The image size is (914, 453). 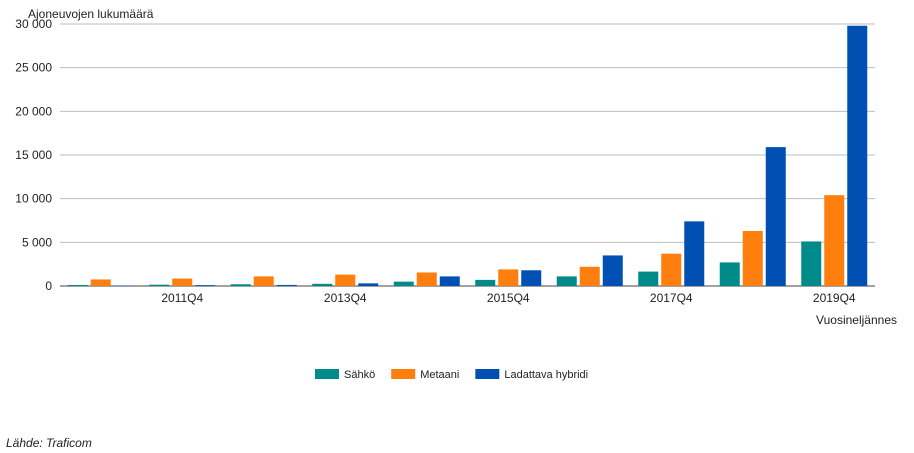 I want to click on source-note: Lähde: Traficom, so click(x=49, y=443).